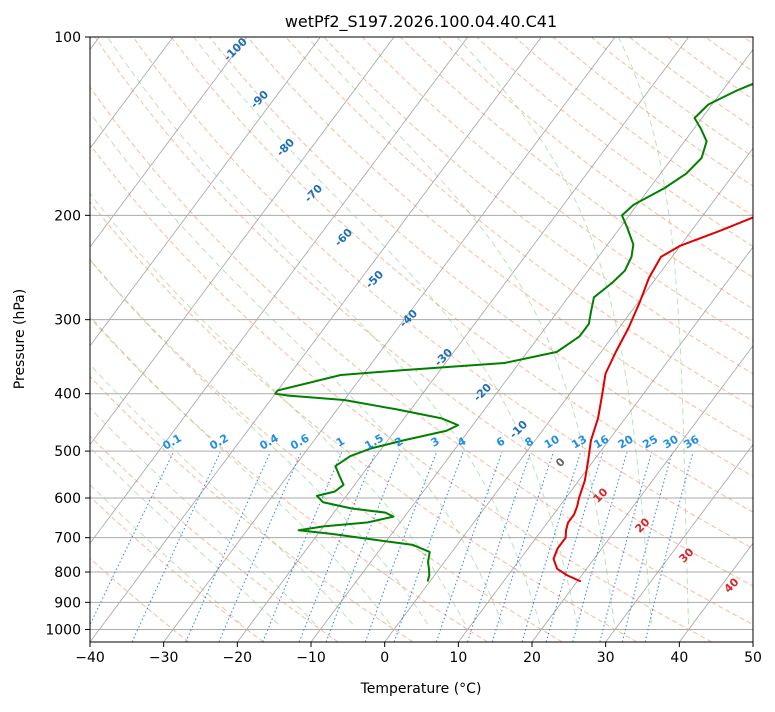 The height and width of the screenshot is (712, 775). What do you see at coordinates (679, 658) in the screenshot?
I see `x-tick-label: 40` at bounding box center [679, 658].